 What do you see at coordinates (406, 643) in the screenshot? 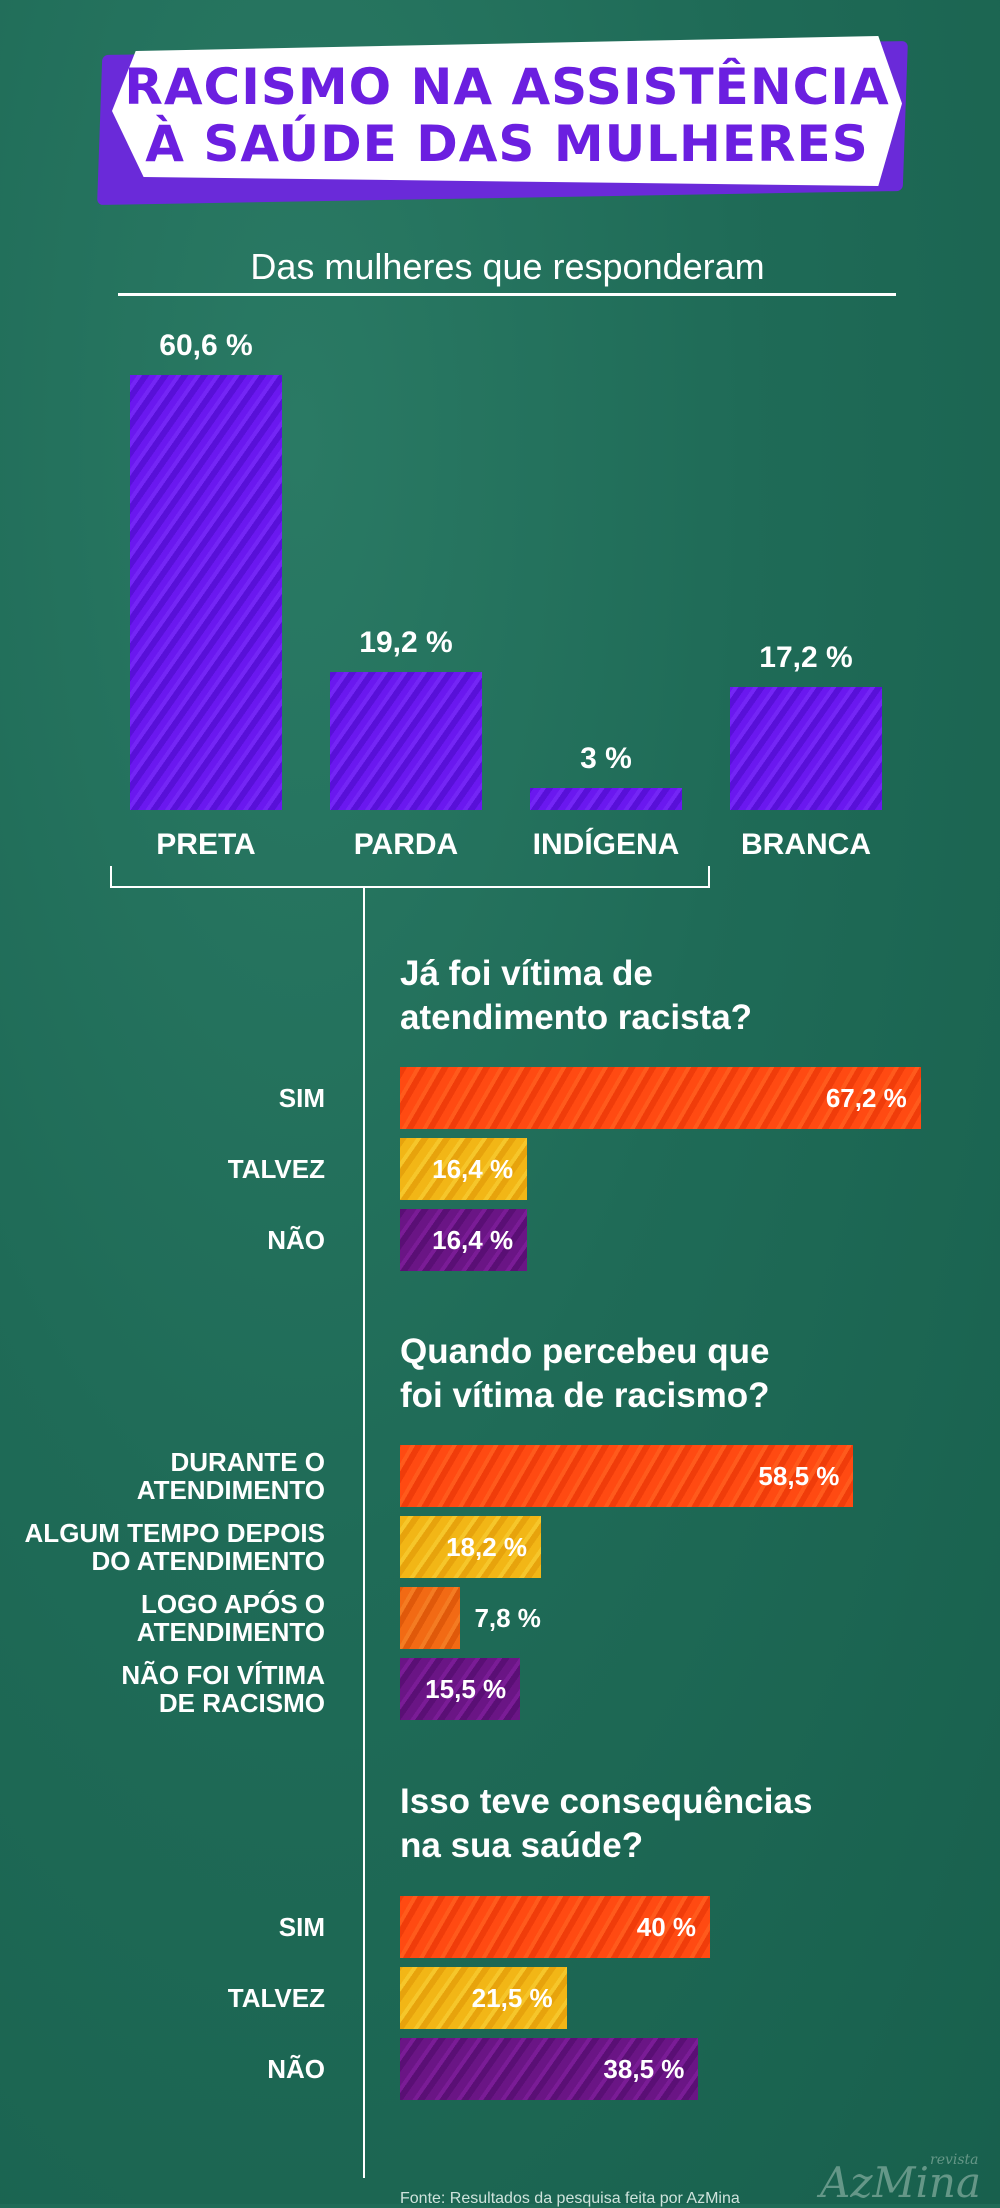
I see `bar-value-label: 19,2 %` at bounding box center [406, 643].